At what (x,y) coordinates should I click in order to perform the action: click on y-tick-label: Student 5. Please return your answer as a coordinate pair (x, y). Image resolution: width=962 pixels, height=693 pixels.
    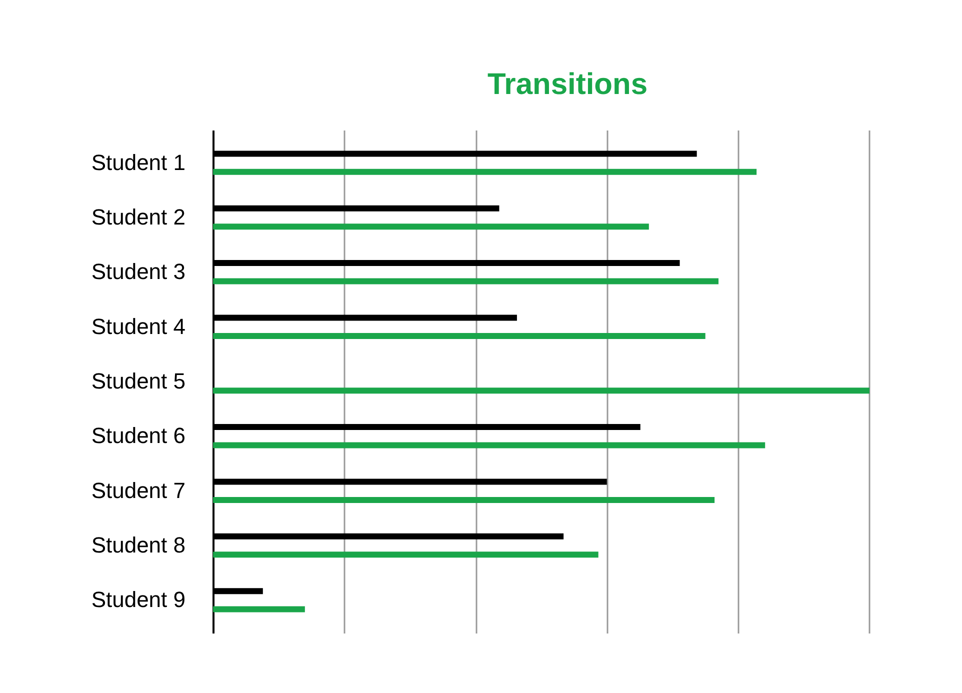
    Looking at the image, I should click on (138, 381).